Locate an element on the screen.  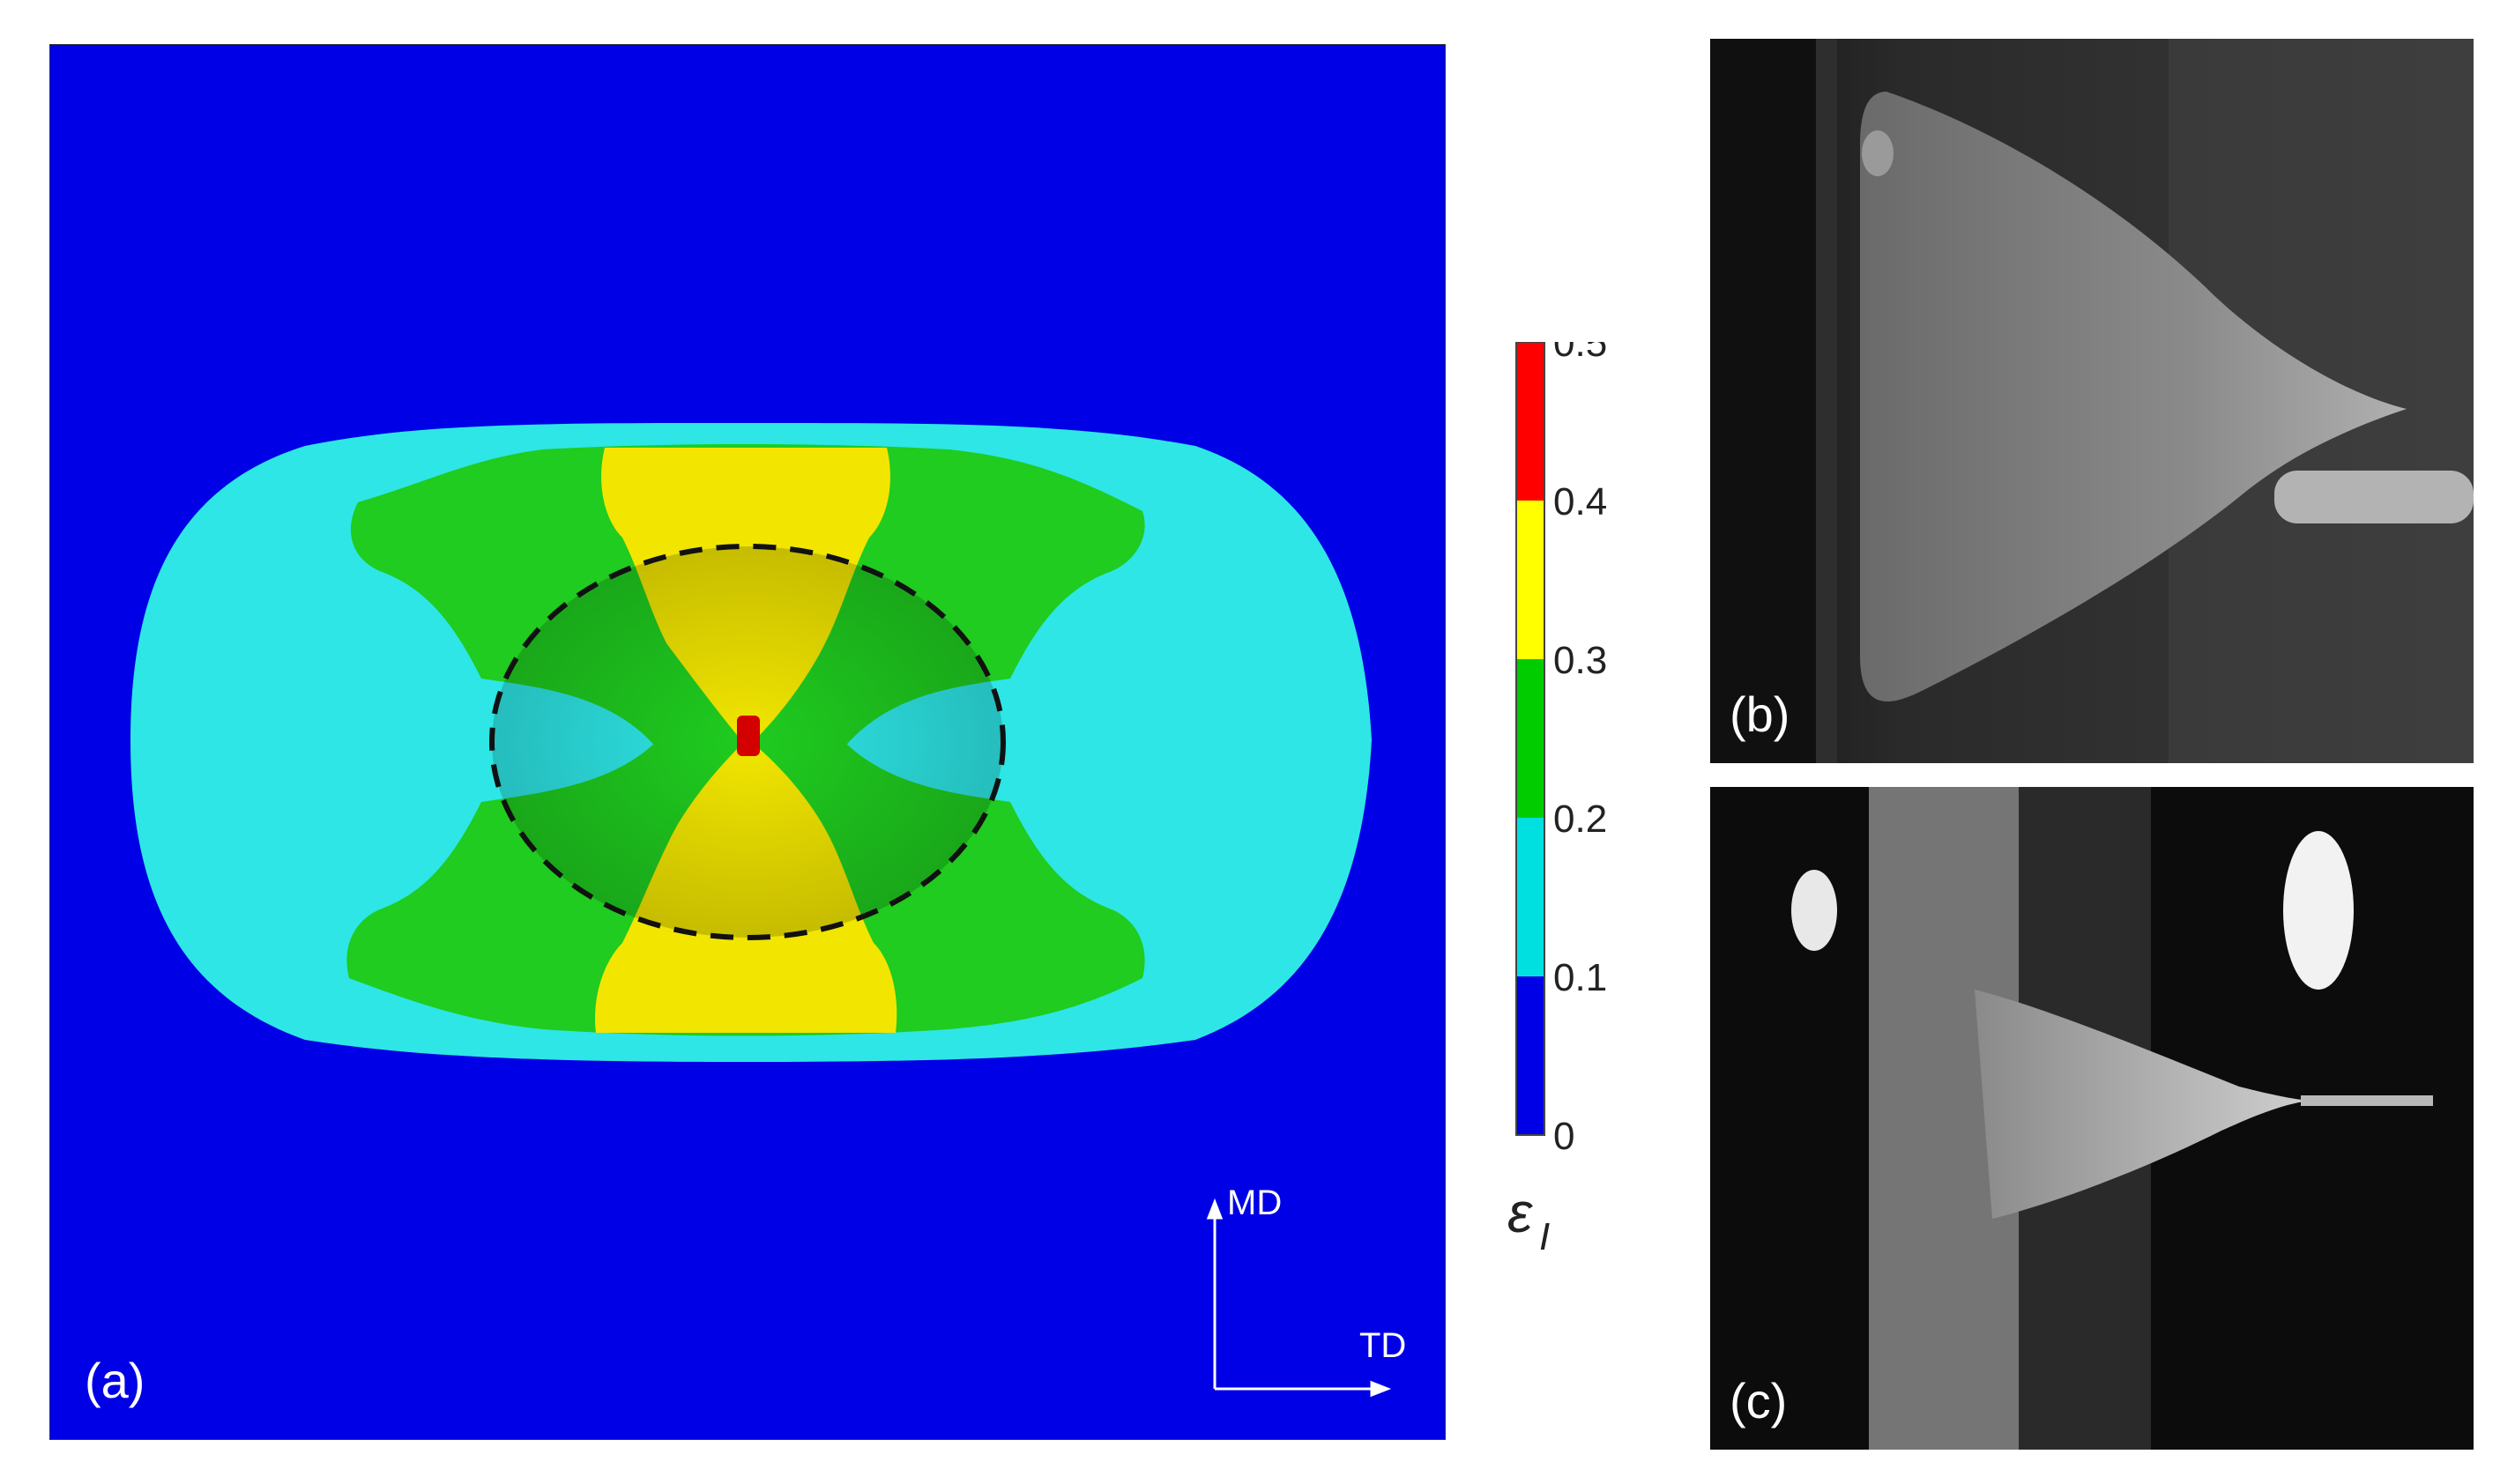
colorbar-tick: 0 is located at coordinates (1563, 1136).